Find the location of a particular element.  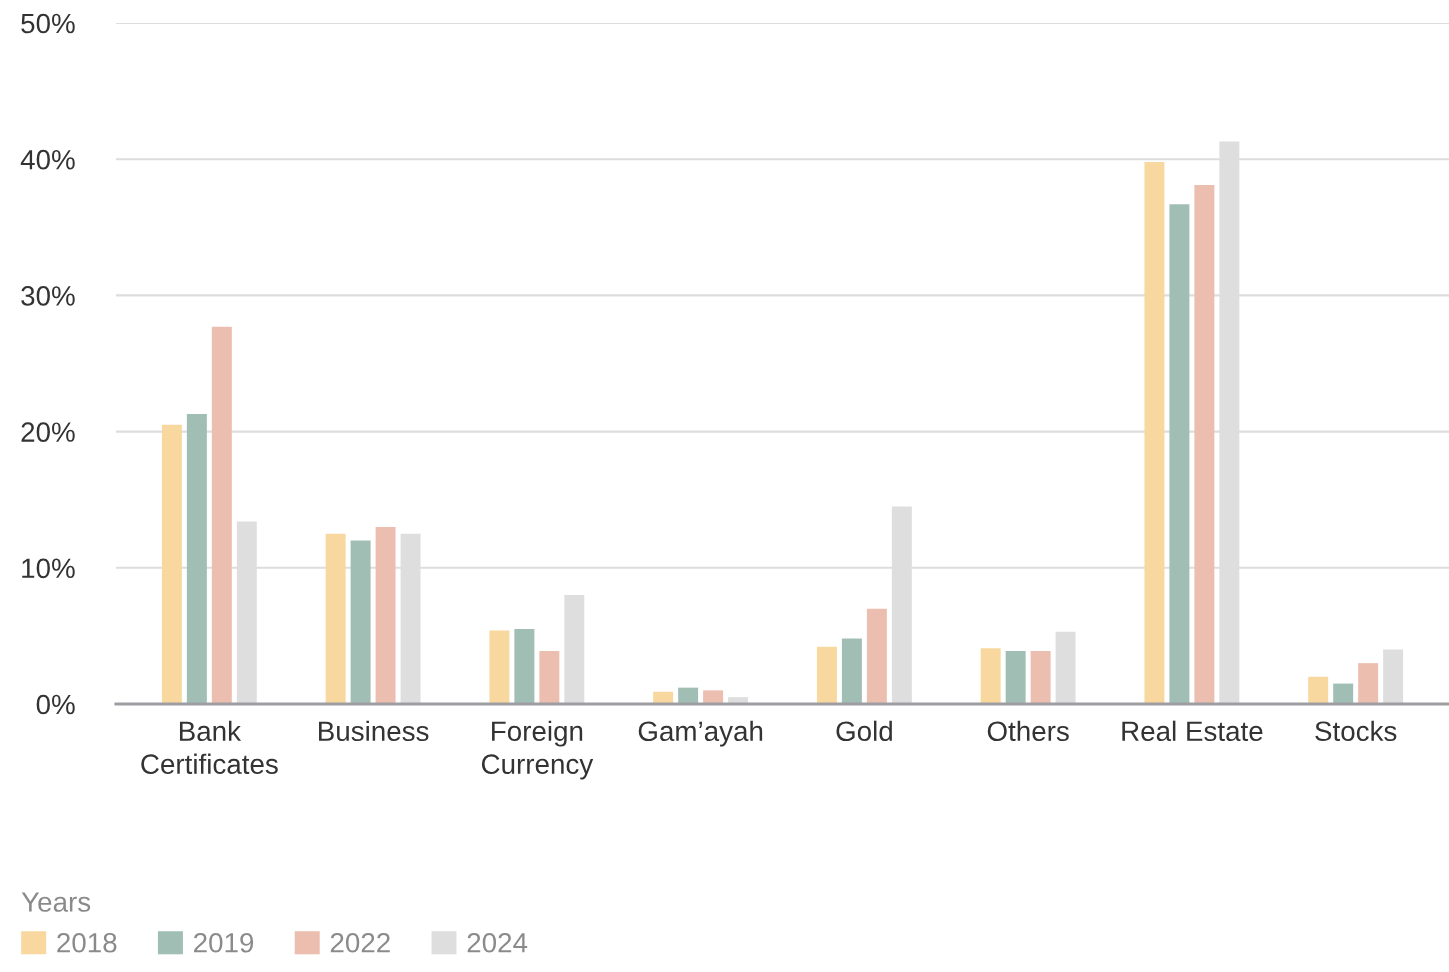

y-tick-label: 0% is located at coordinates (55, 704).